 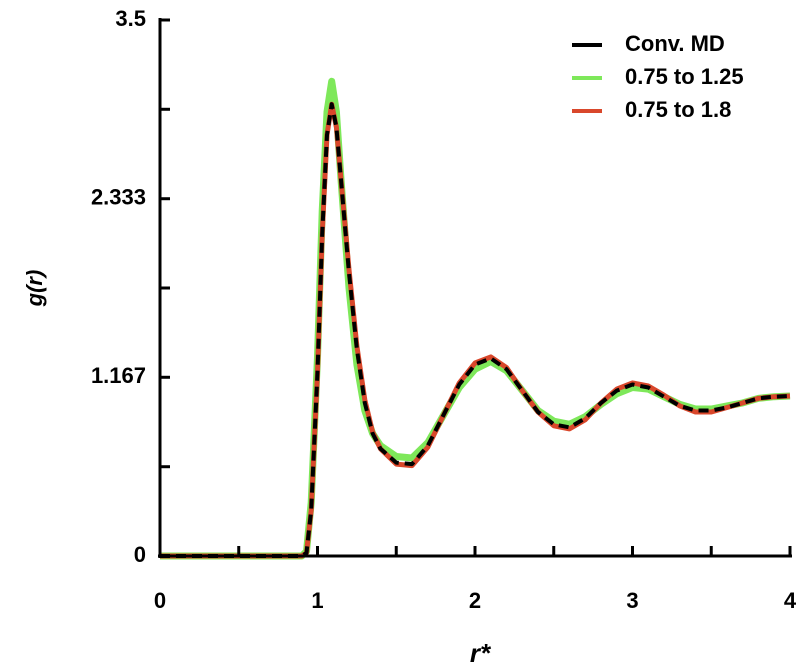 I want to click on x-axis-label: r*, so click(x=481, y=653).